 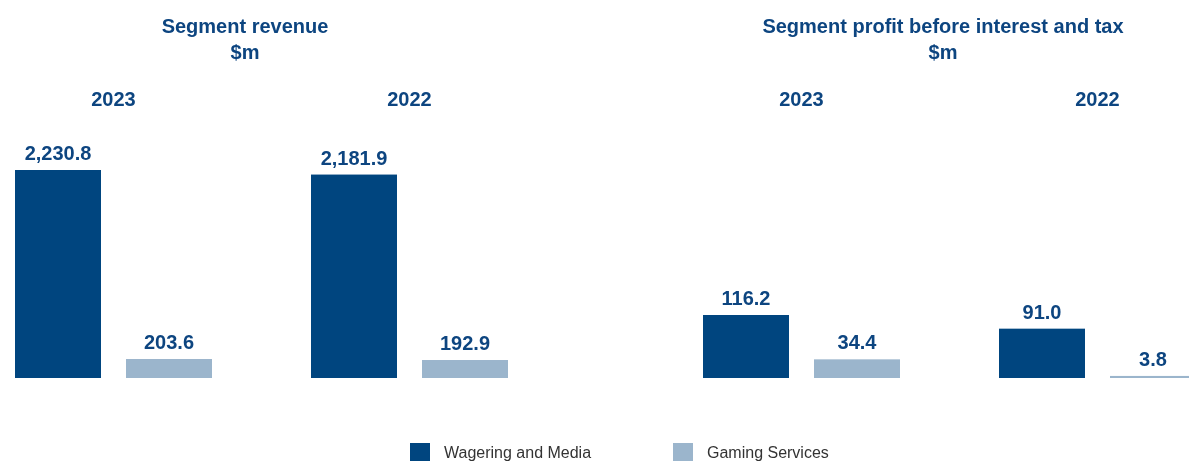 I want to click on data-label: 34.4, so click(x=857, y=342).